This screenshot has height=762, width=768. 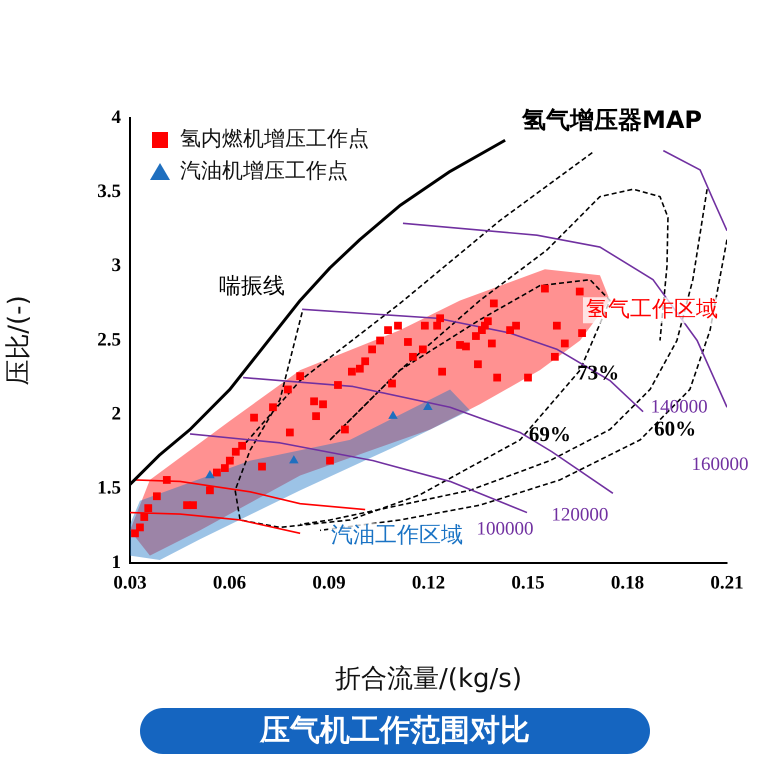 I want to click on x-tick-label: 0.15, so click(x=528, y=583).